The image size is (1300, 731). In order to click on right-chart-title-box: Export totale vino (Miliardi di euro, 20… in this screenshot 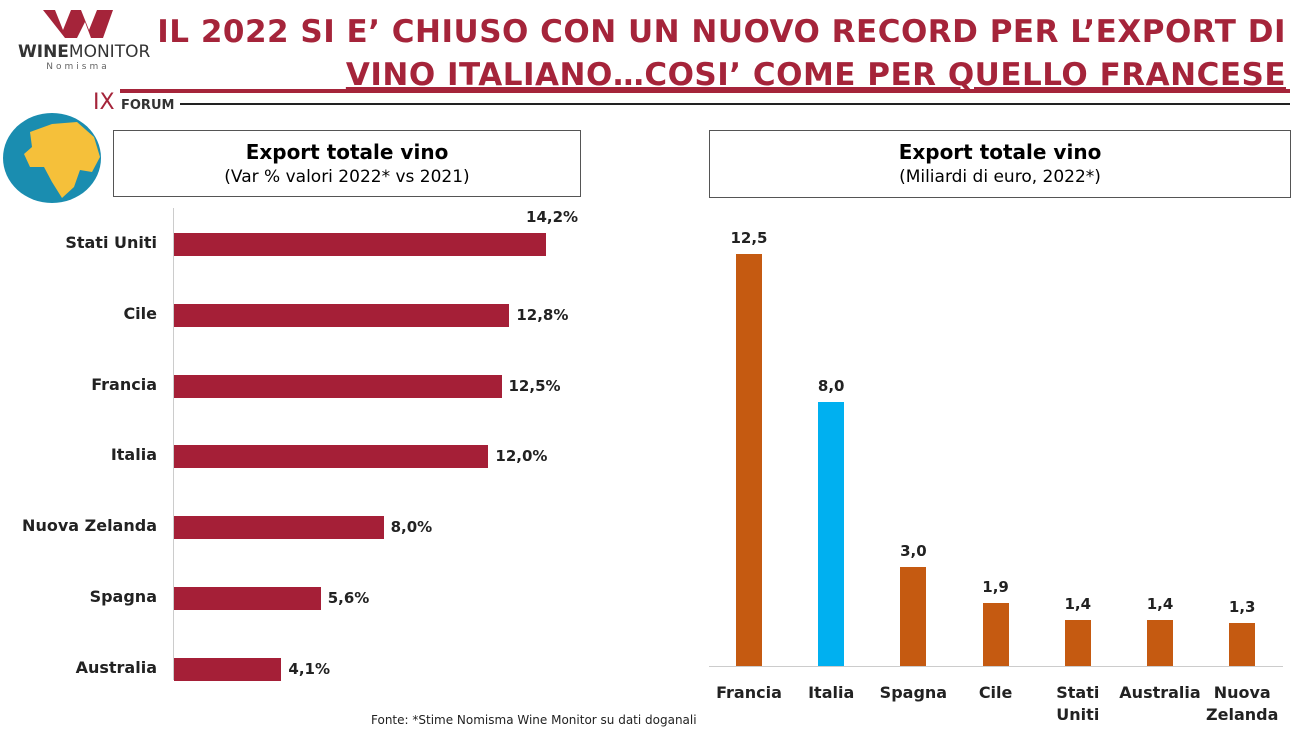, I will do `click(1000, 164)`.